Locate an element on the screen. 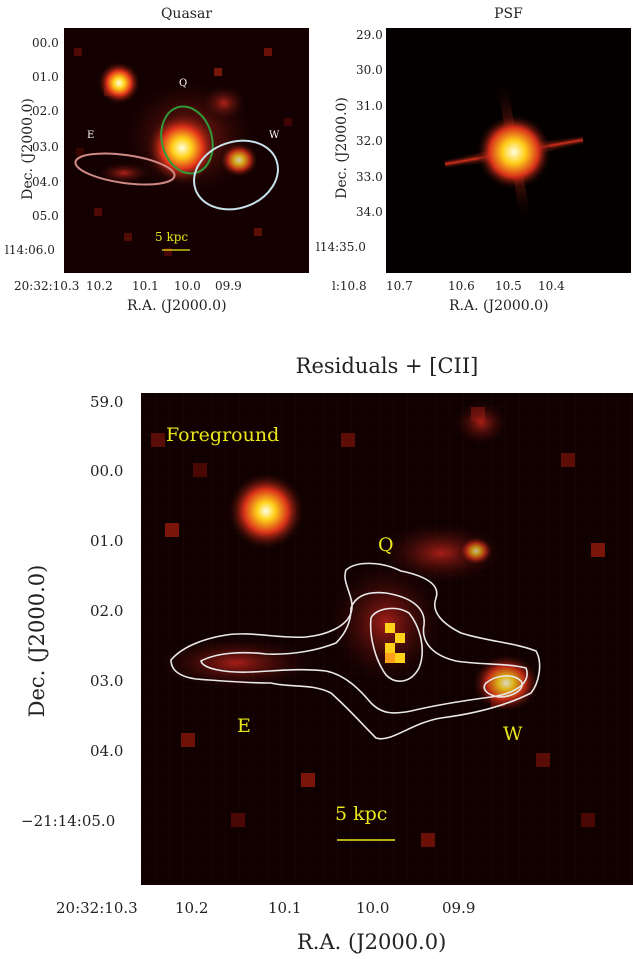  residuals-x-tick: 10.0 is located at coordinates (373, 908).